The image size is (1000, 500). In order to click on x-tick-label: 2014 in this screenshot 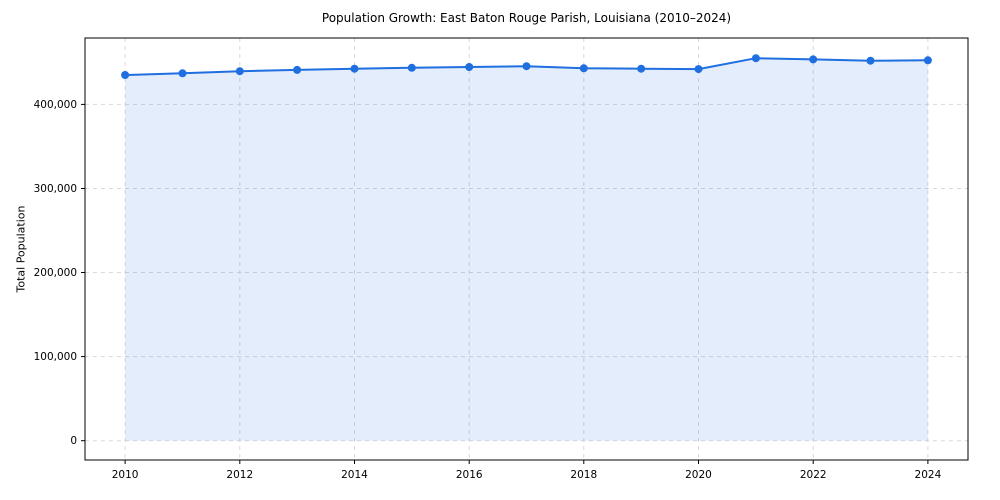, I will do `click(354, 475)`.